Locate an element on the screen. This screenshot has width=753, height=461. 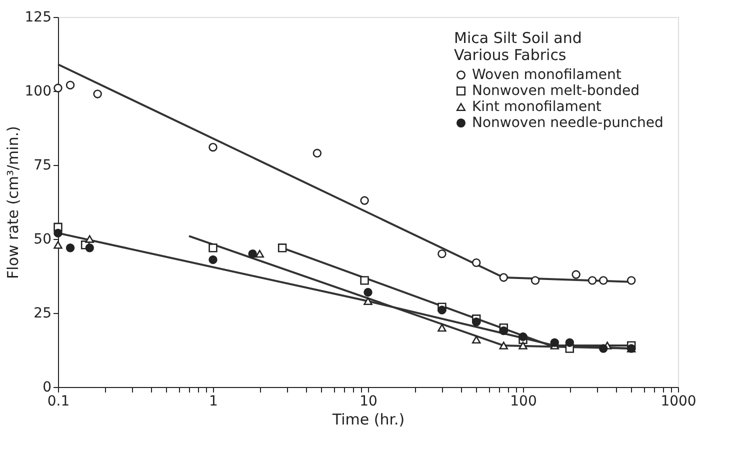
legend-title: Mica Silt Soil and Various Fabrics is located at coordinates (518, 46).